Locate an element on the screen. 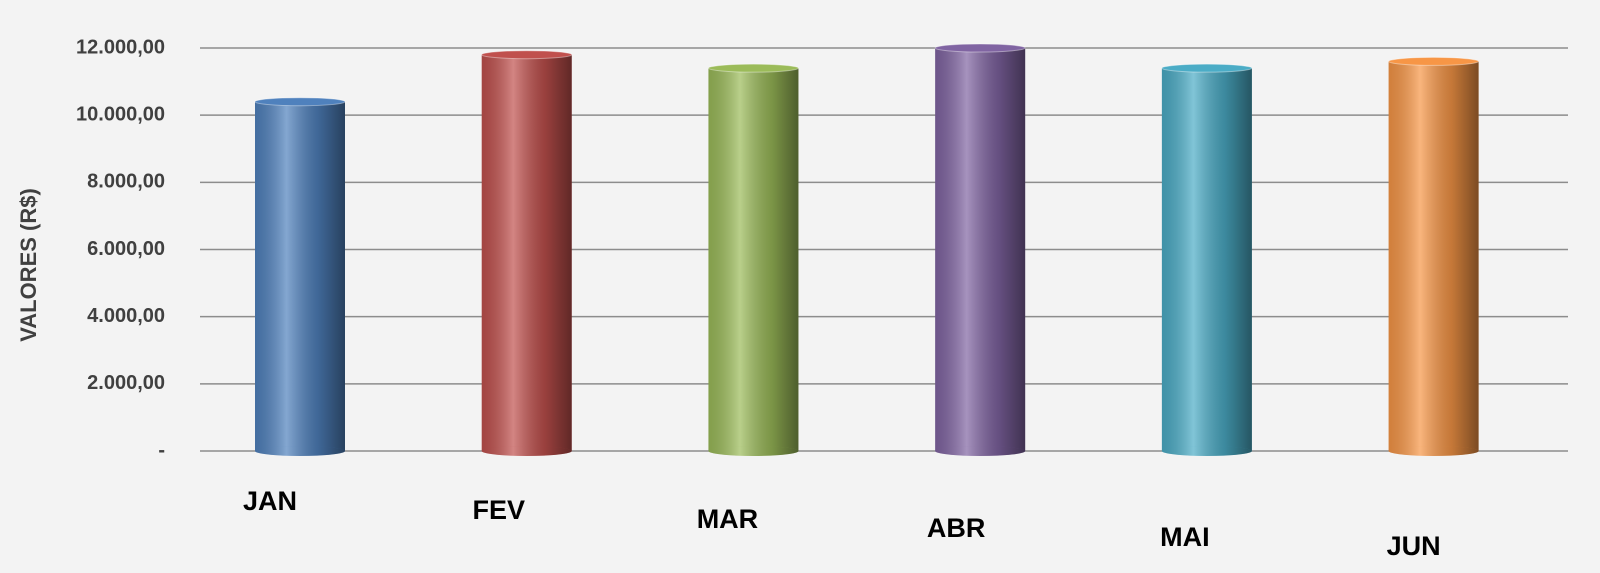 Image resolution: width=1600 pixels, height=573 pixels. x-tick-label: MAI is located at coordinates (1185, 537).